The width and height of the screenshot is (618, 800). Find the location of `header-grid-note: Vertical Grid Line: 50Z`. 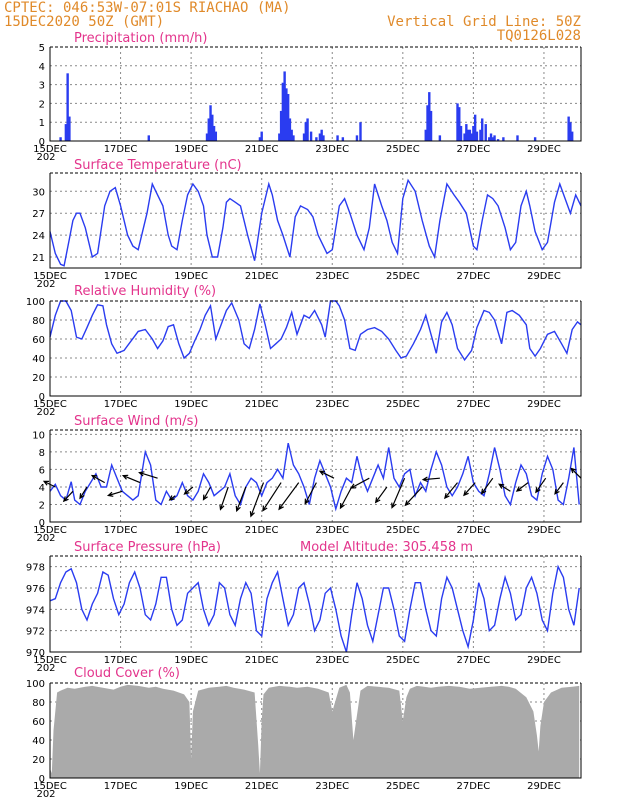

header-grid-note: Vertical Grid Line: 50Z is located at coordinates (484, 22).